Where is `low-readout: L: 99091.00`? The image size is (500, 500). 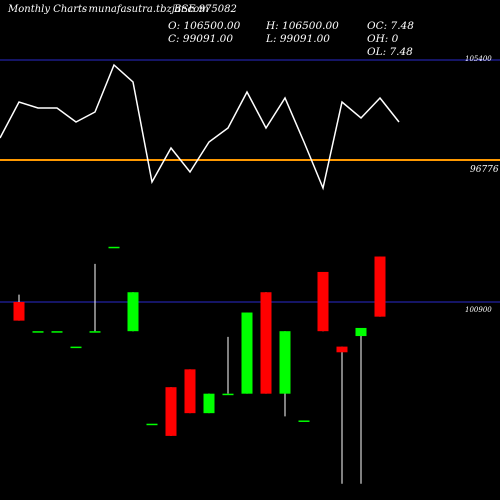 low-readout: L: 99091.00 is located at coordinates (298, 39).